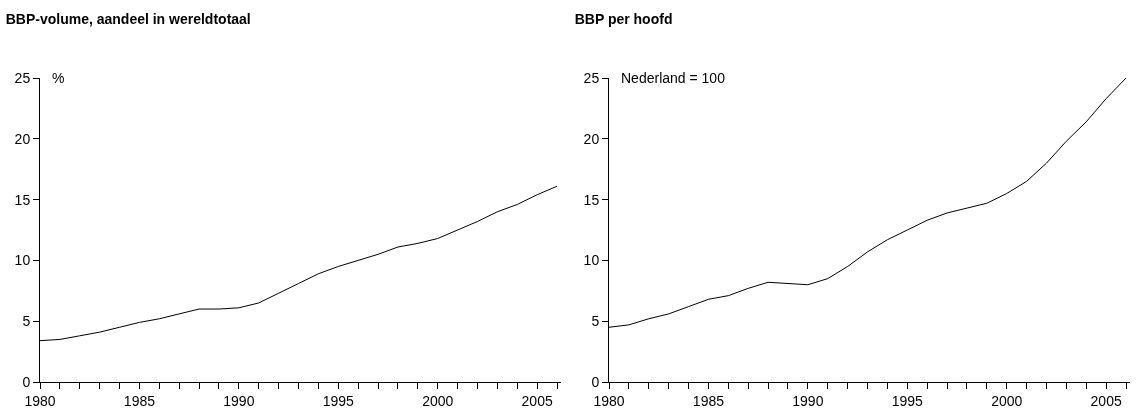 This screenshot has height=410, width=1138. What do you see at coordinates (58, 78) in the screenshot?
I see `y-axis-title: %` at bounding box center [58, 78].